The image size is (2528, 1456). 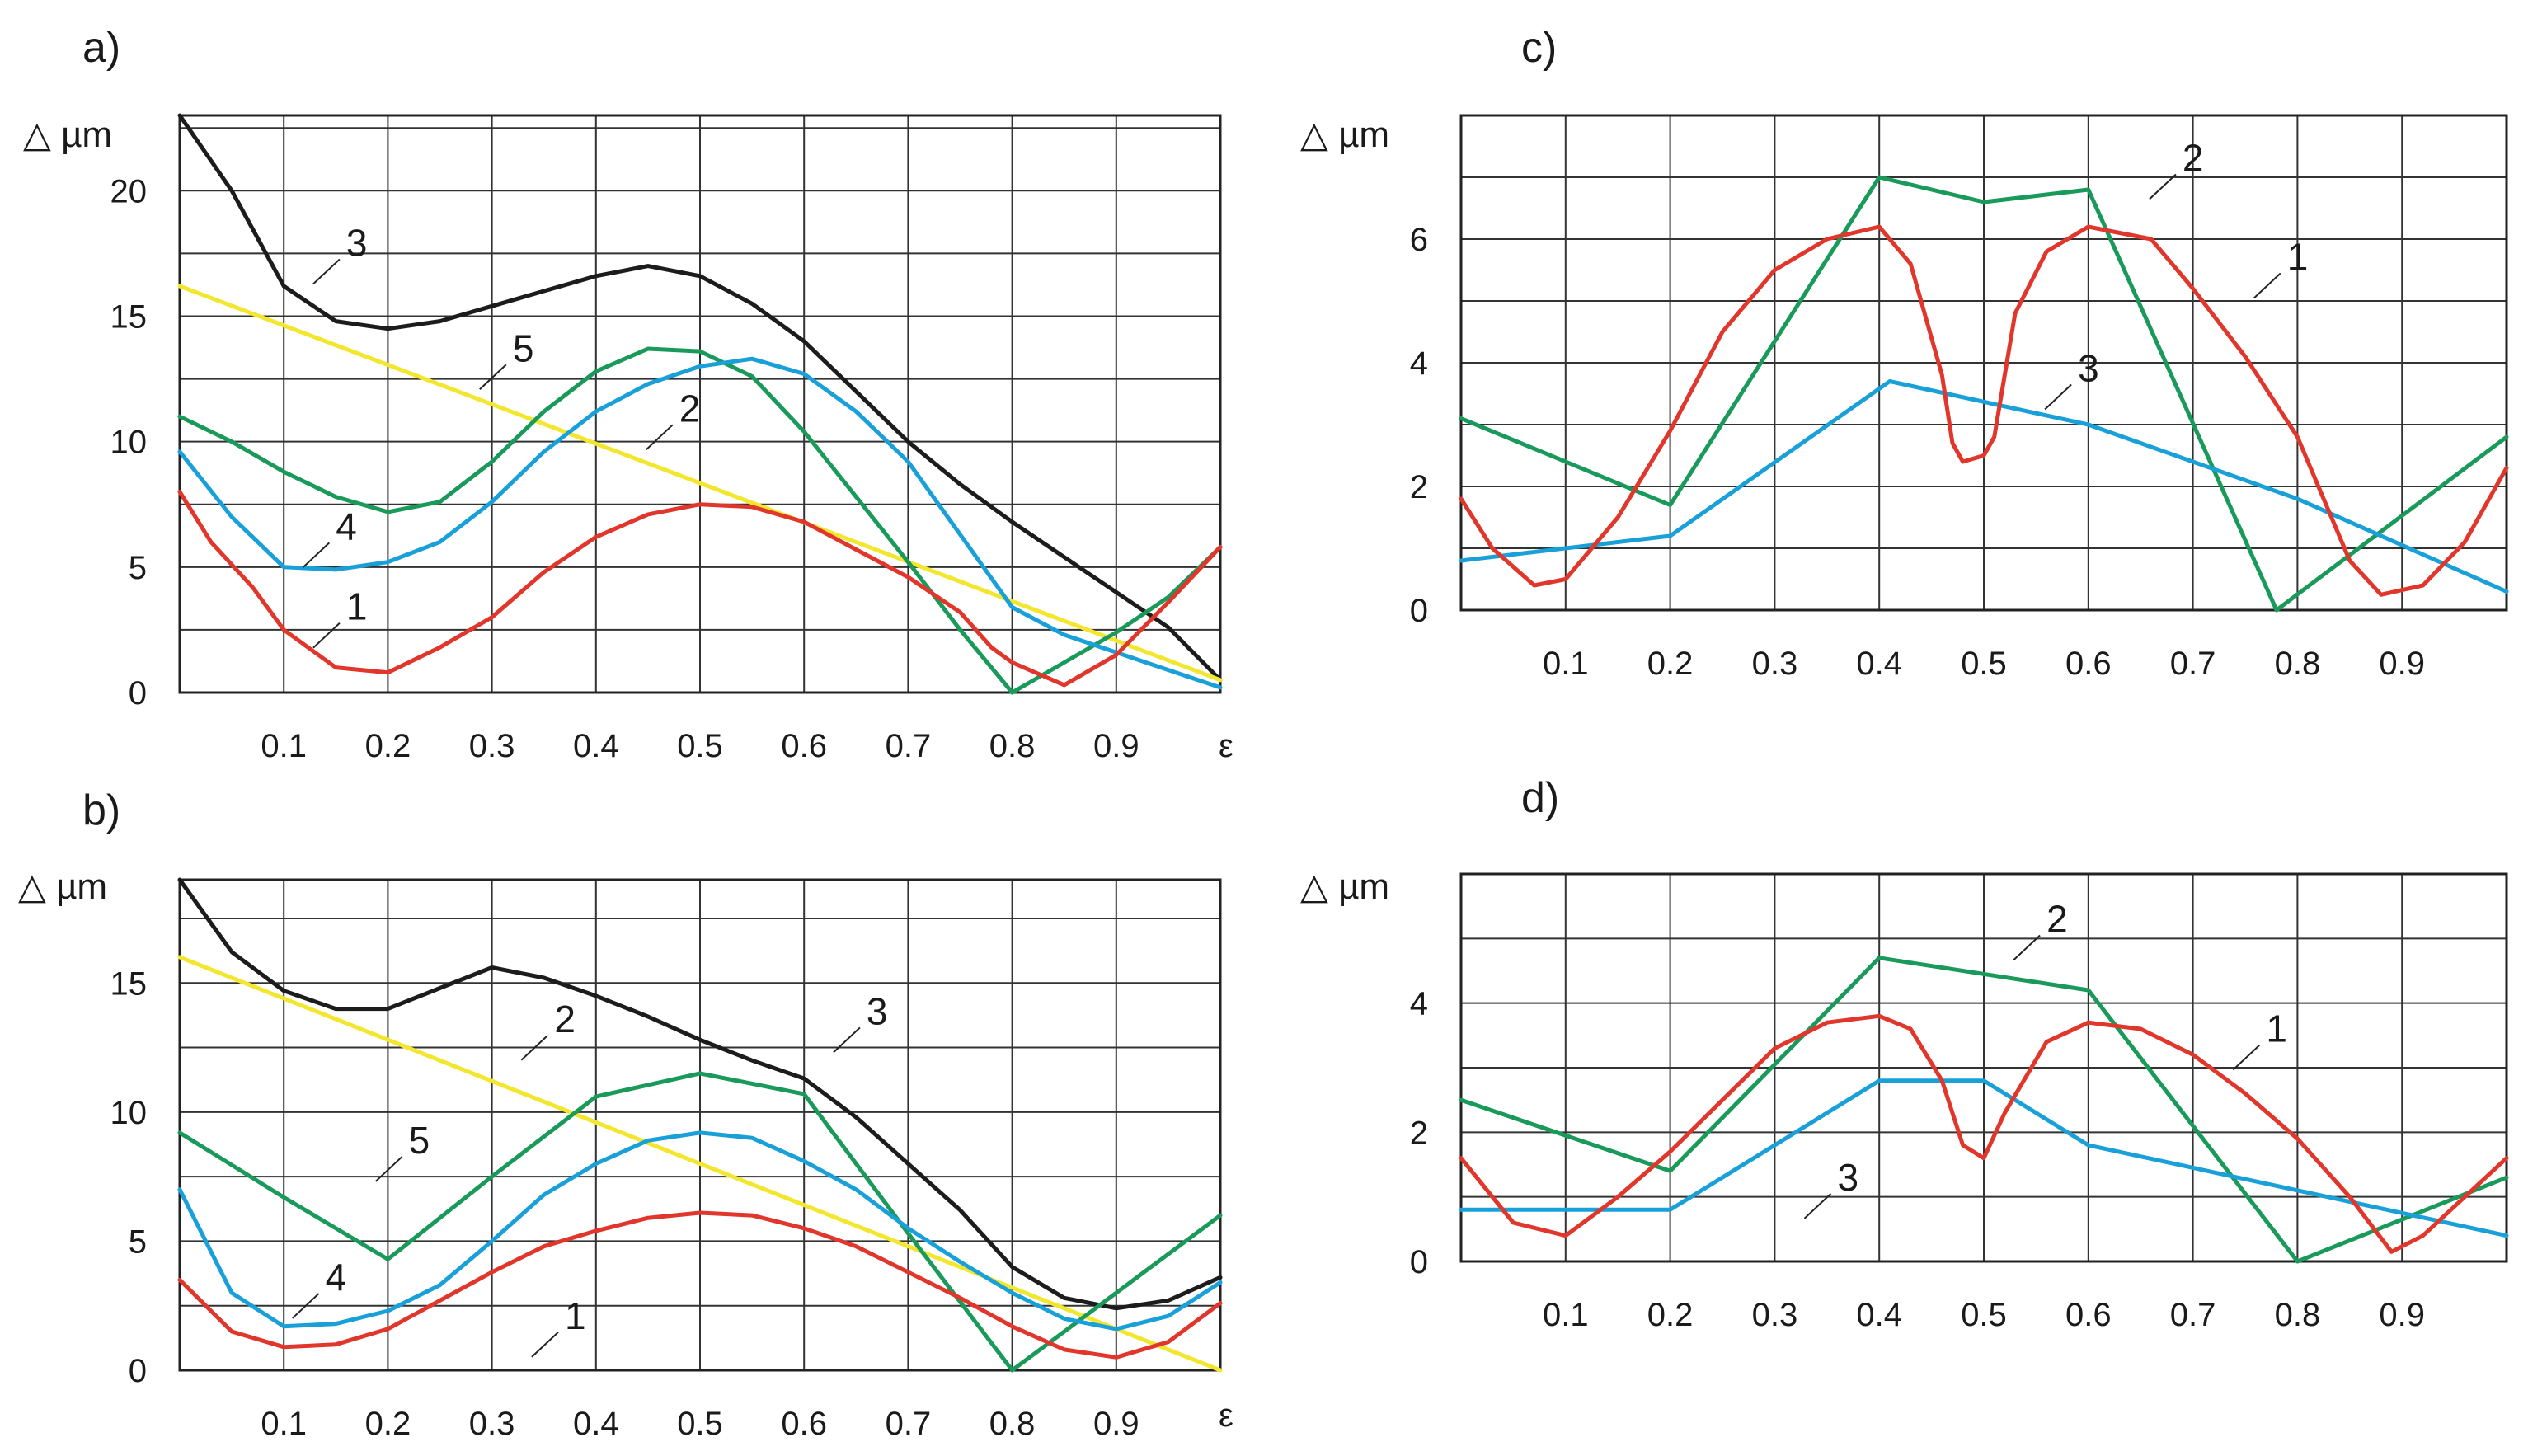 What do you see at coordinates (1226, 1415) in the screenshot?
I see `x-axis-label-b: ε` at bounding box center [1226, 1415].